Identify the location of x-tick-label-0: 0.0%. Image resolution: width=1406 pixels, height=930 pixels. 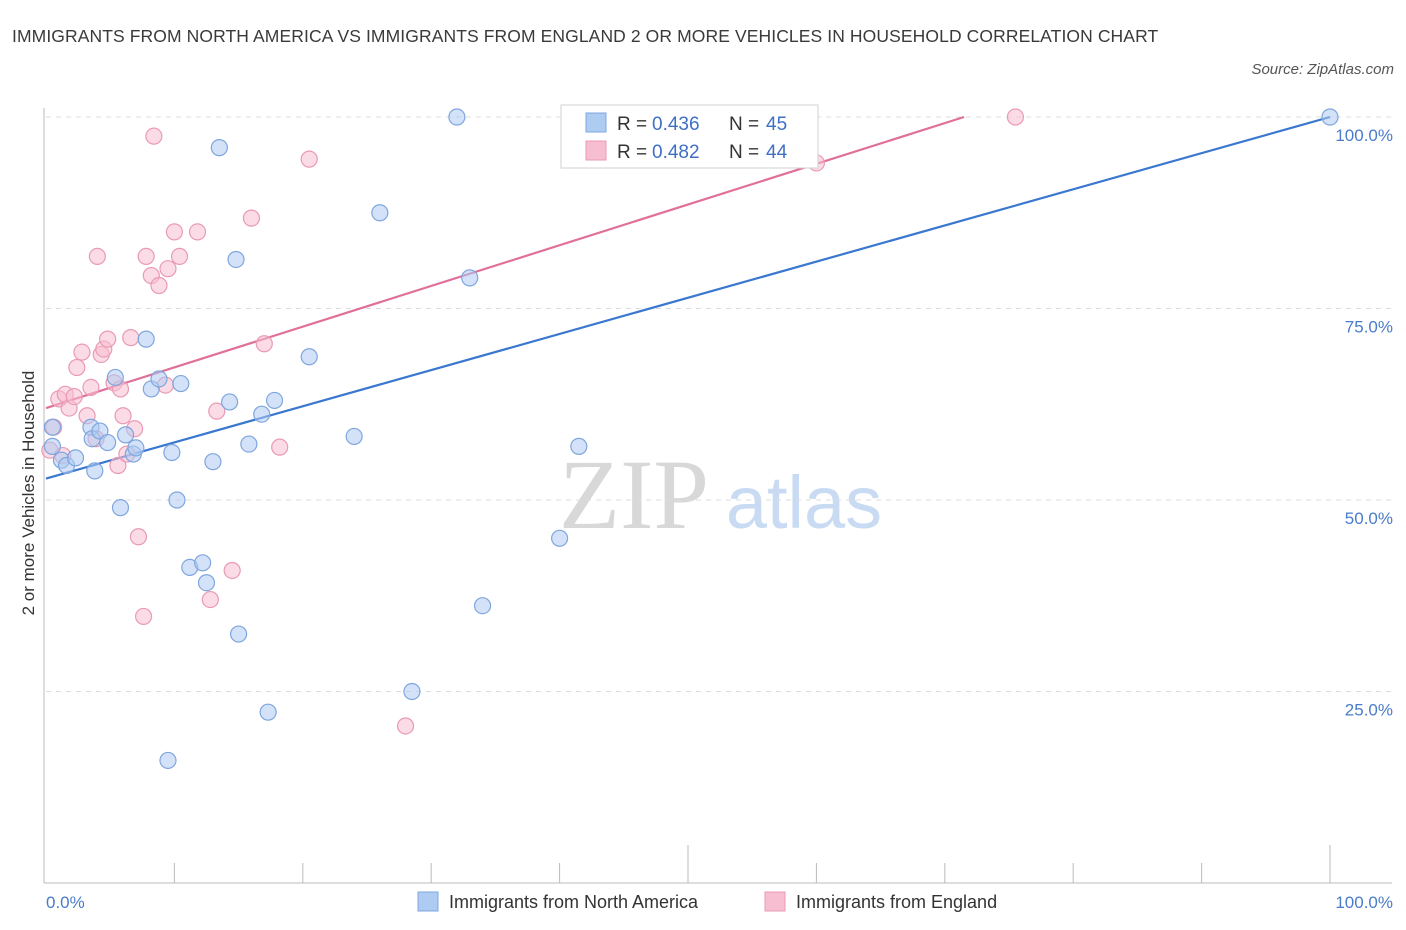
(65, 902).